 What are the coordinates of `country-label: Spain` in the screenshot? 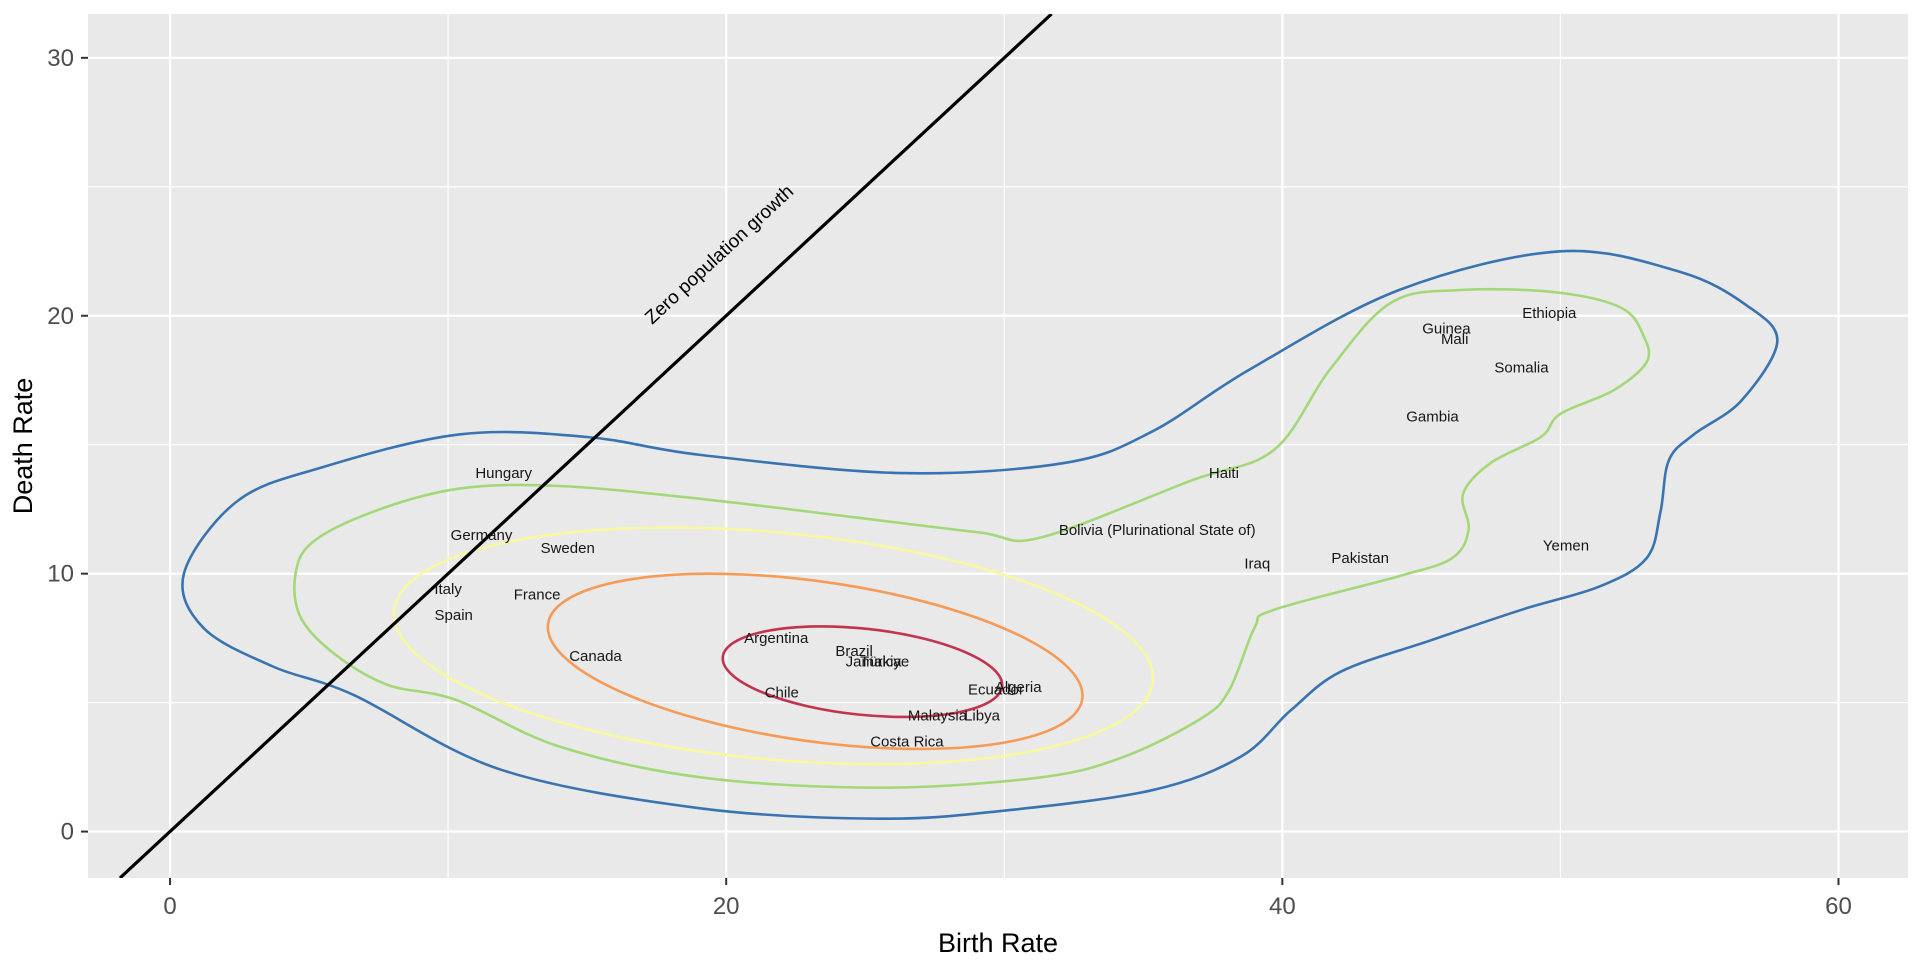 It's located at (454, 615).